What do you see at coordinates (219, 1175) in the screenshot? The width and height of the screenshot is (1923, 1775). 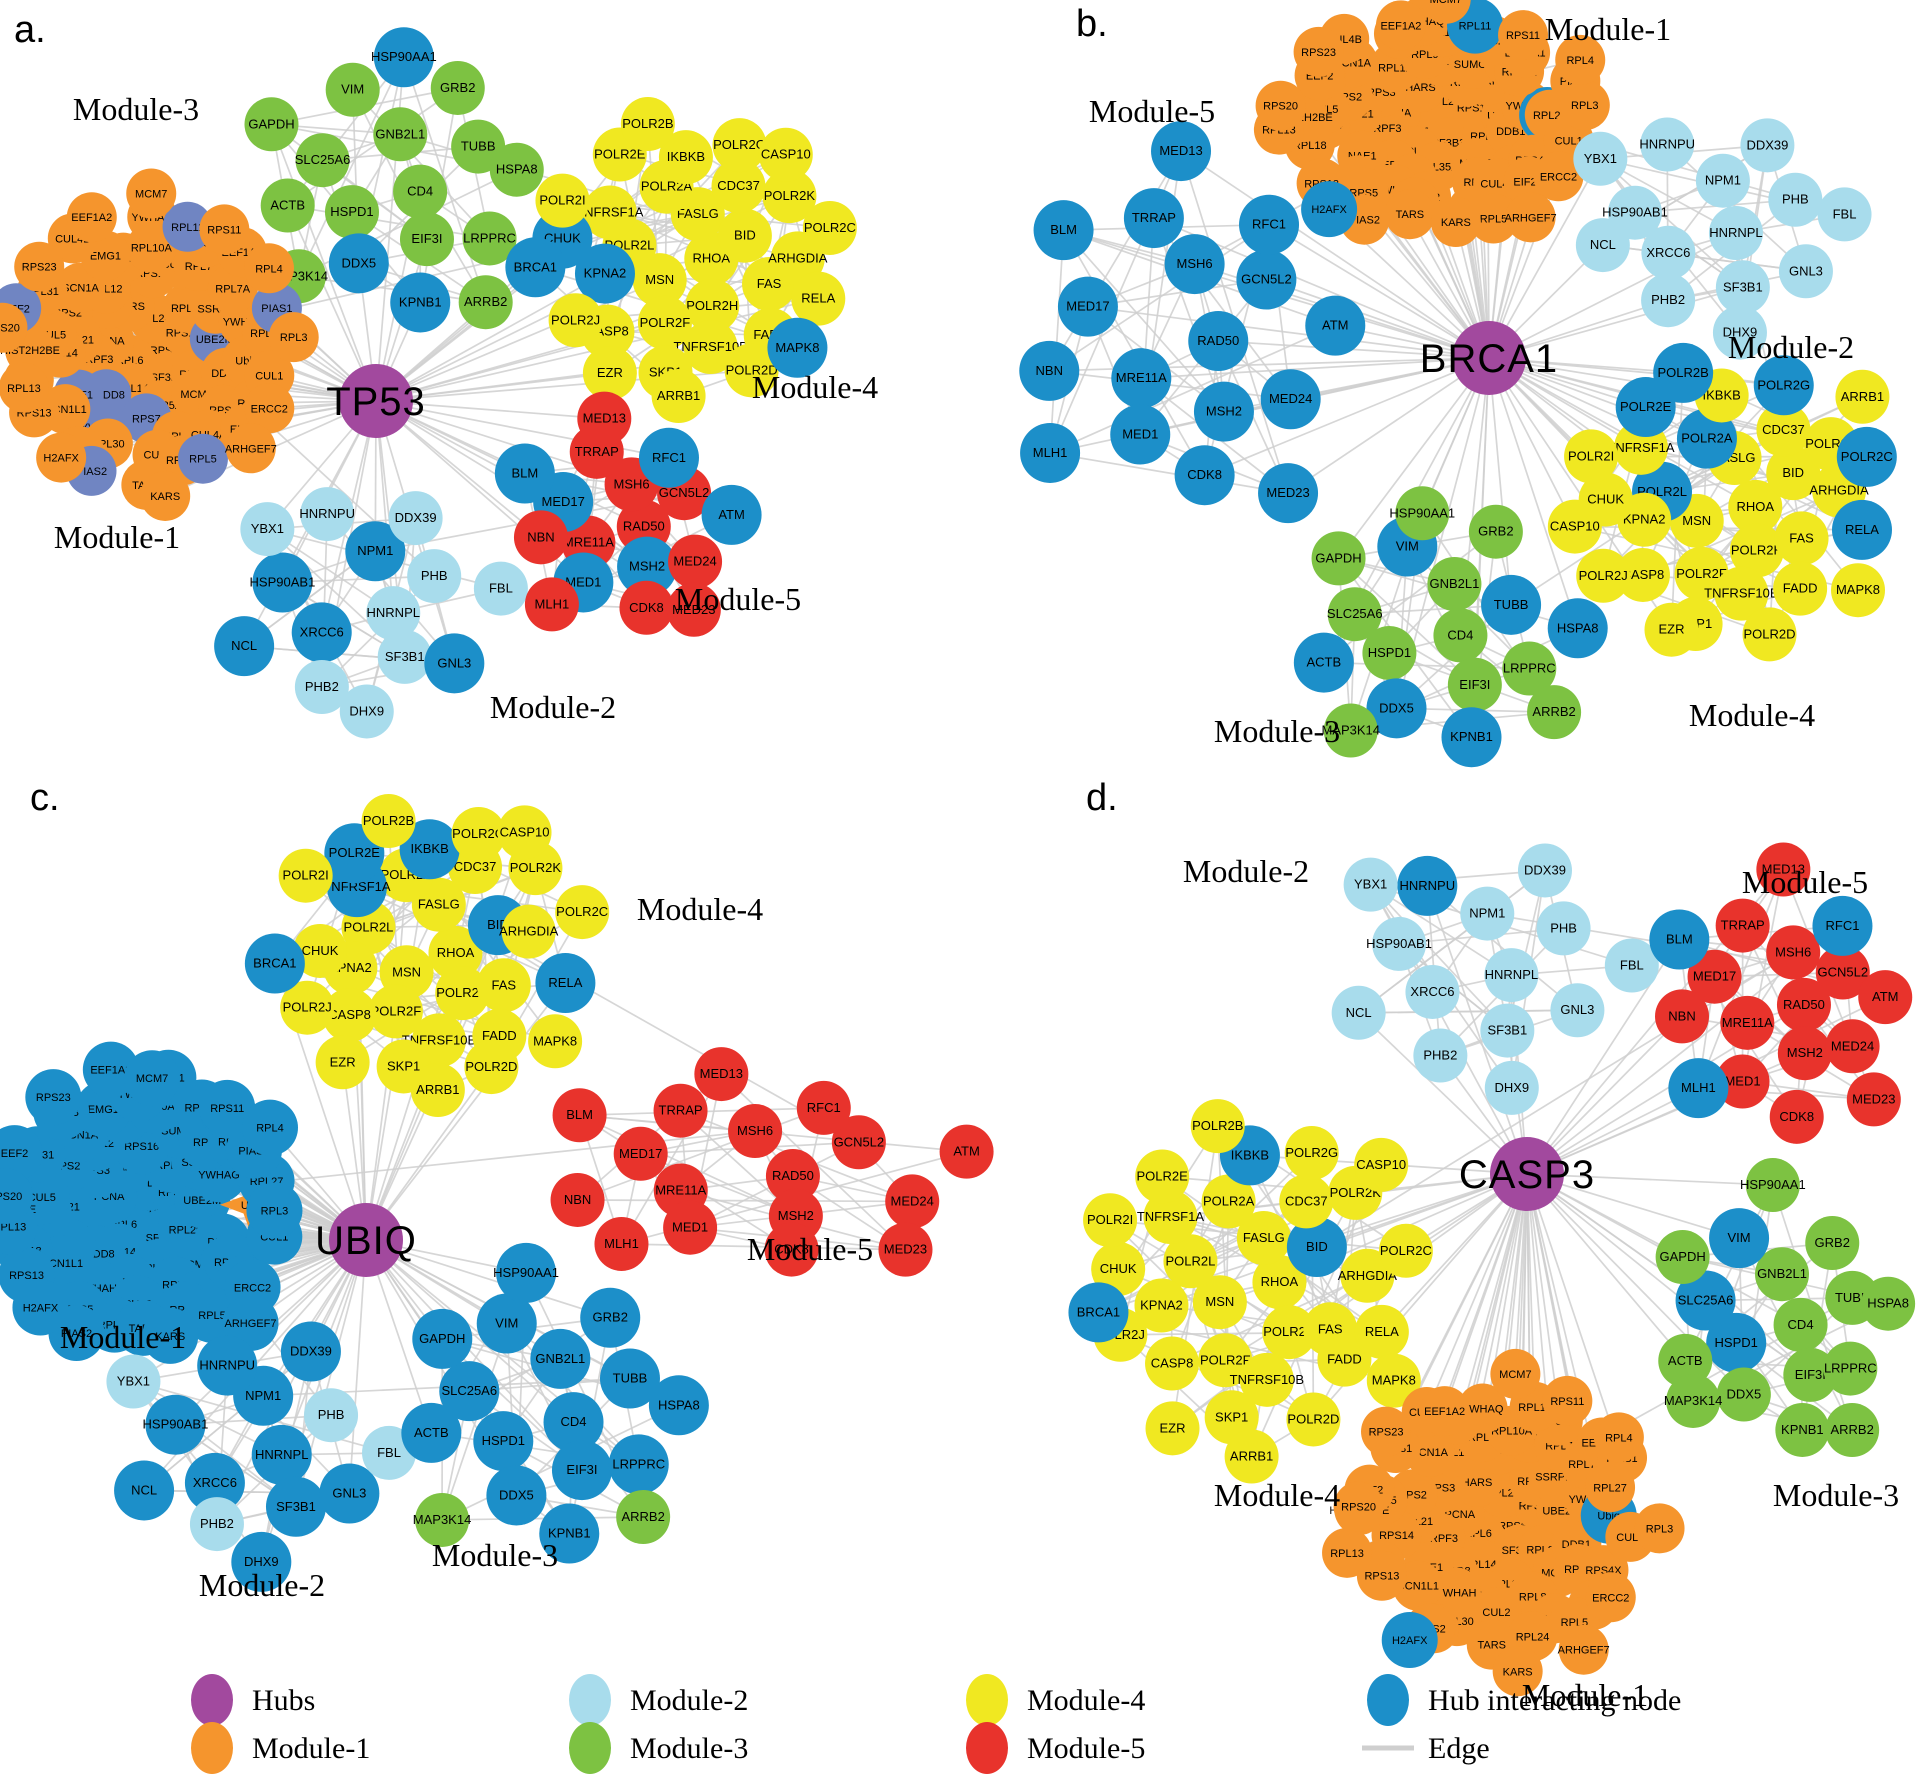 I see `node-label: YWHAG` at bounding box center [219, 1175].